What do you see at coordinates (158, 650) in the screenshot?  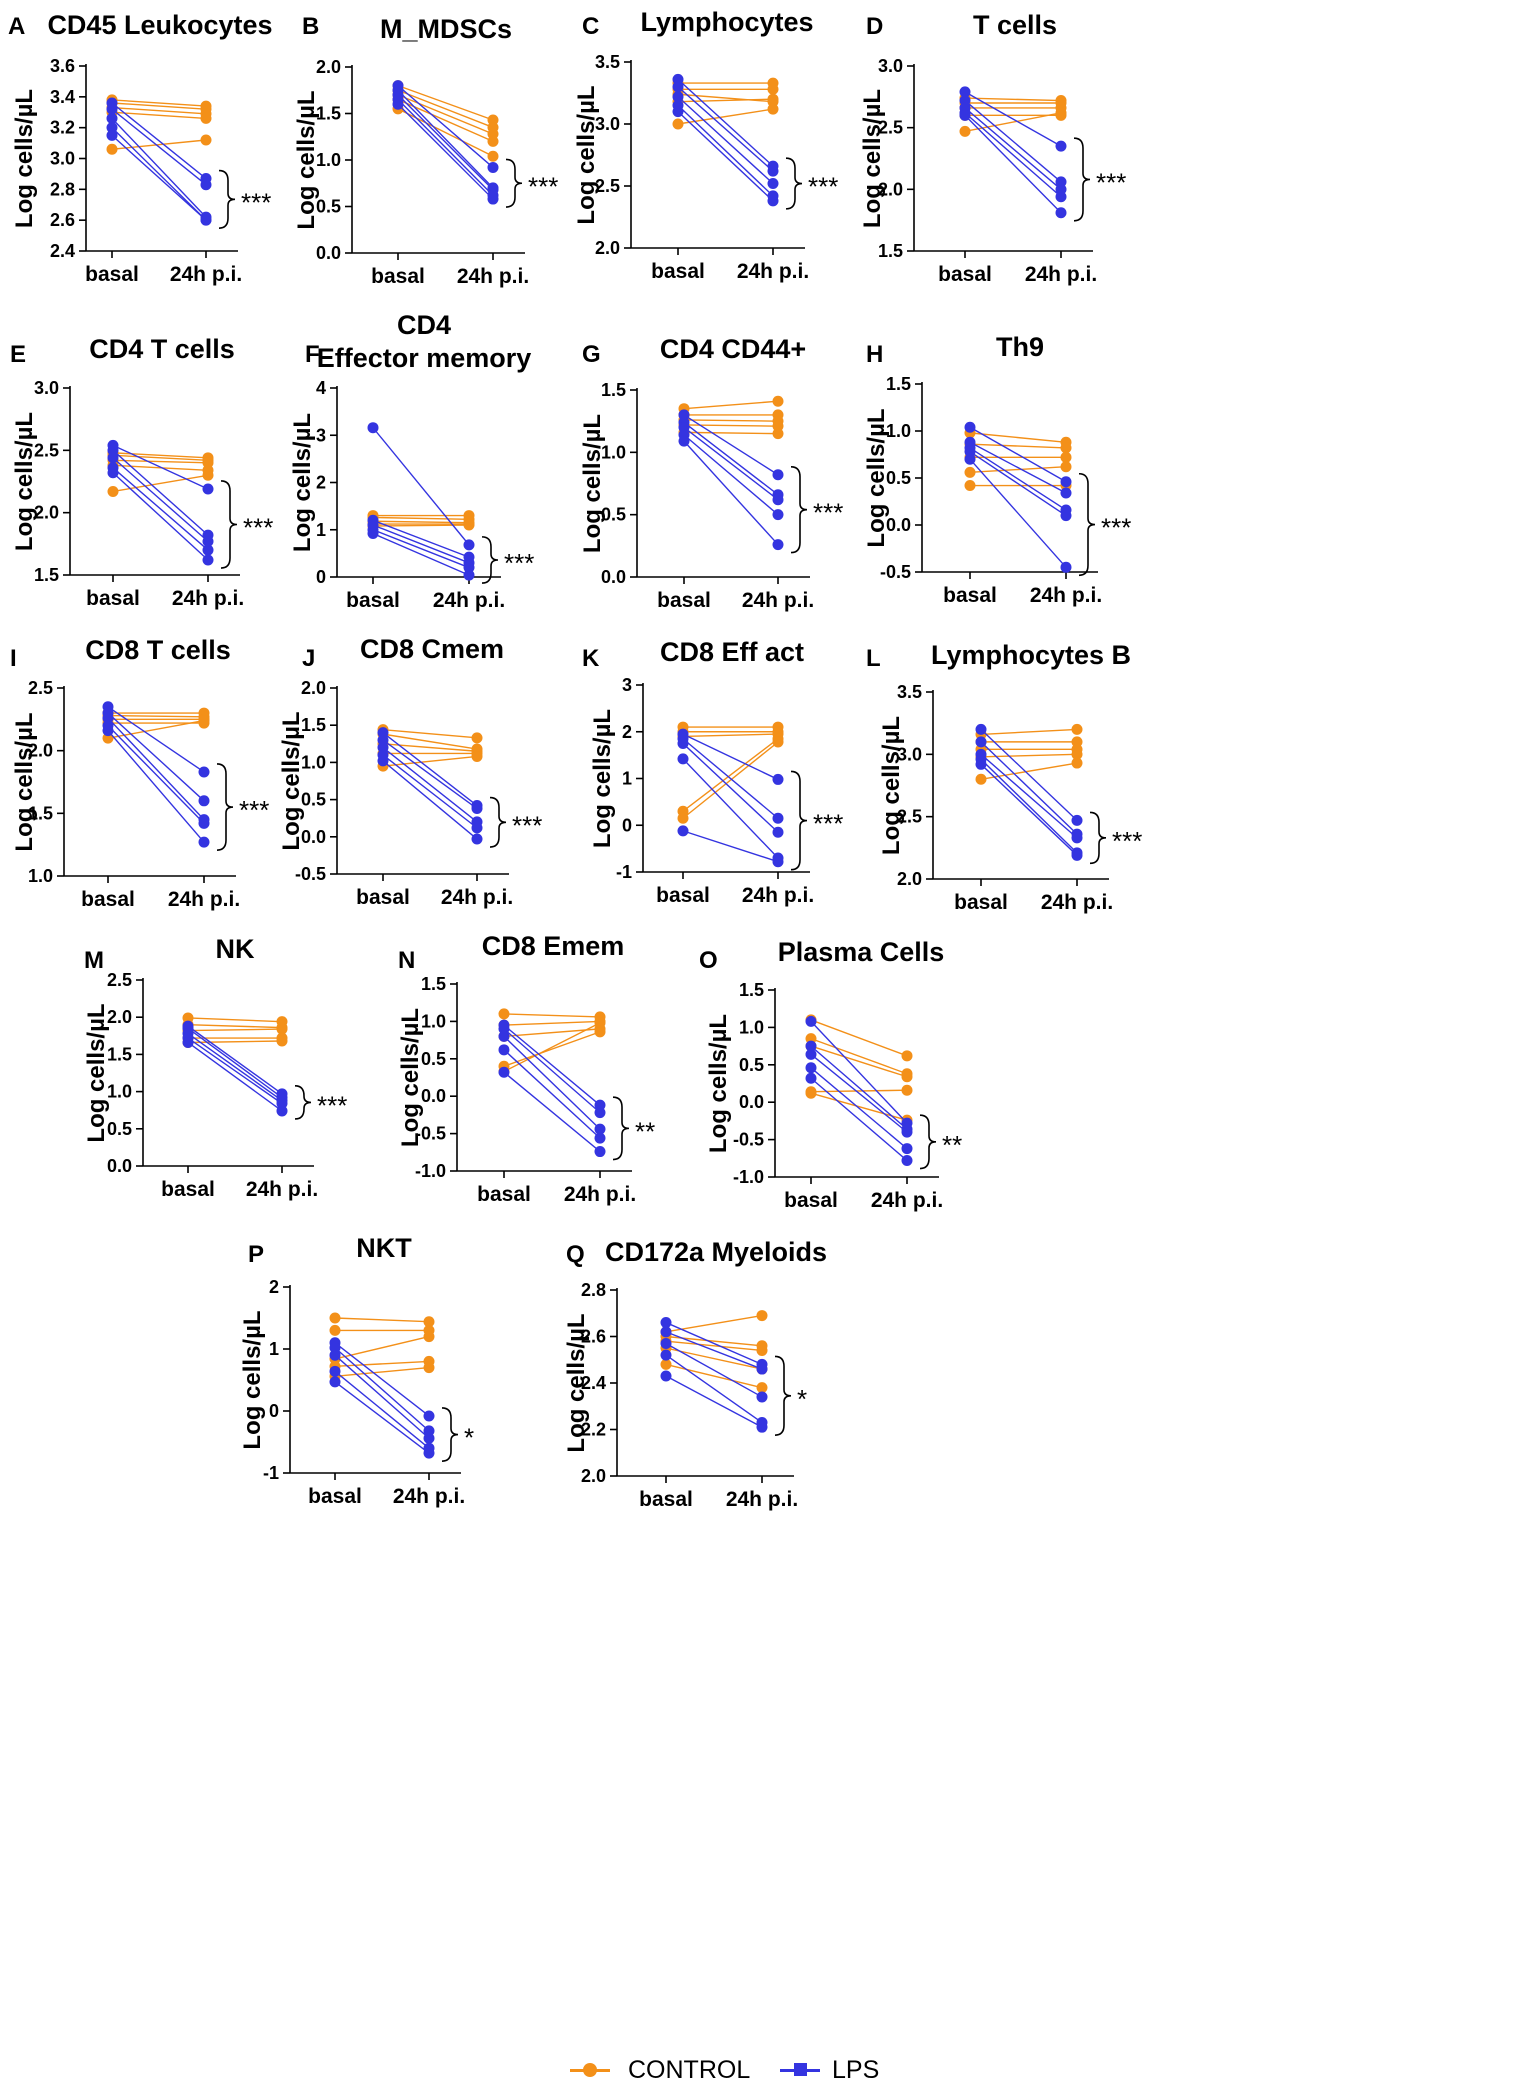 I see `chart-title: CD8 T cells` at bounding box center [158, 650].